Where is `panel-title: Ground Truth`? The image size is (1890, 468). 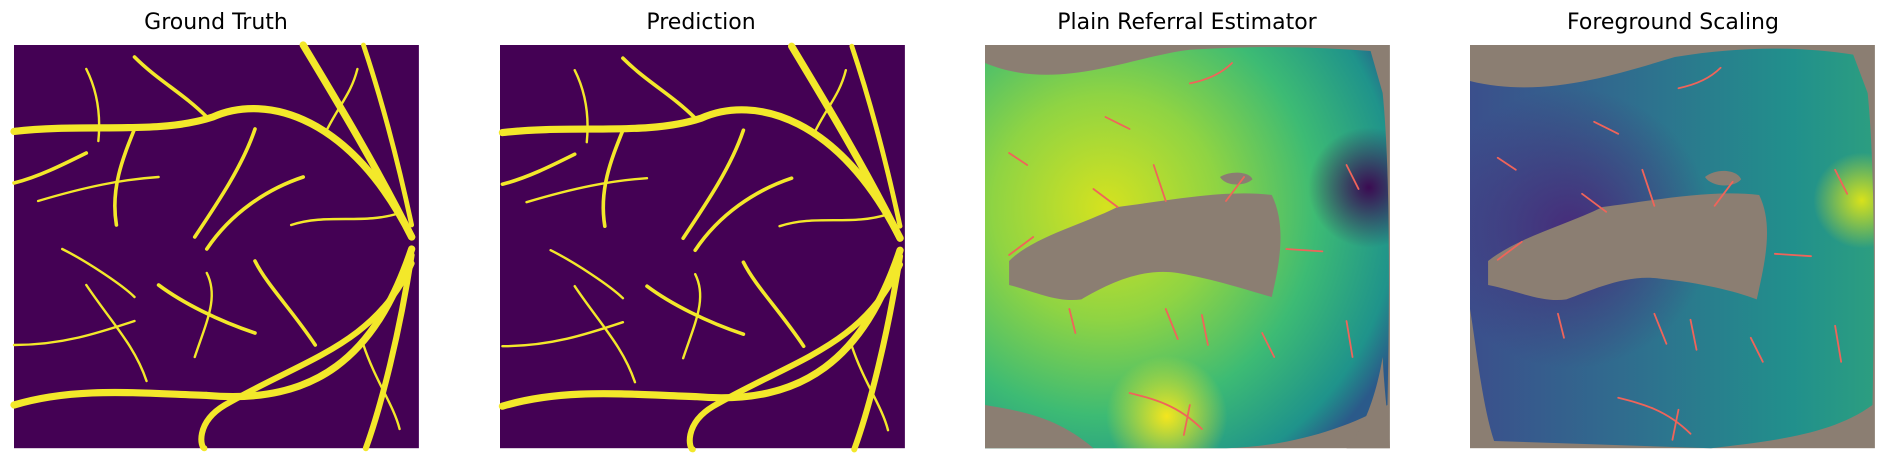 panel-title: Ground Truth is located at coordinates (216, 22).